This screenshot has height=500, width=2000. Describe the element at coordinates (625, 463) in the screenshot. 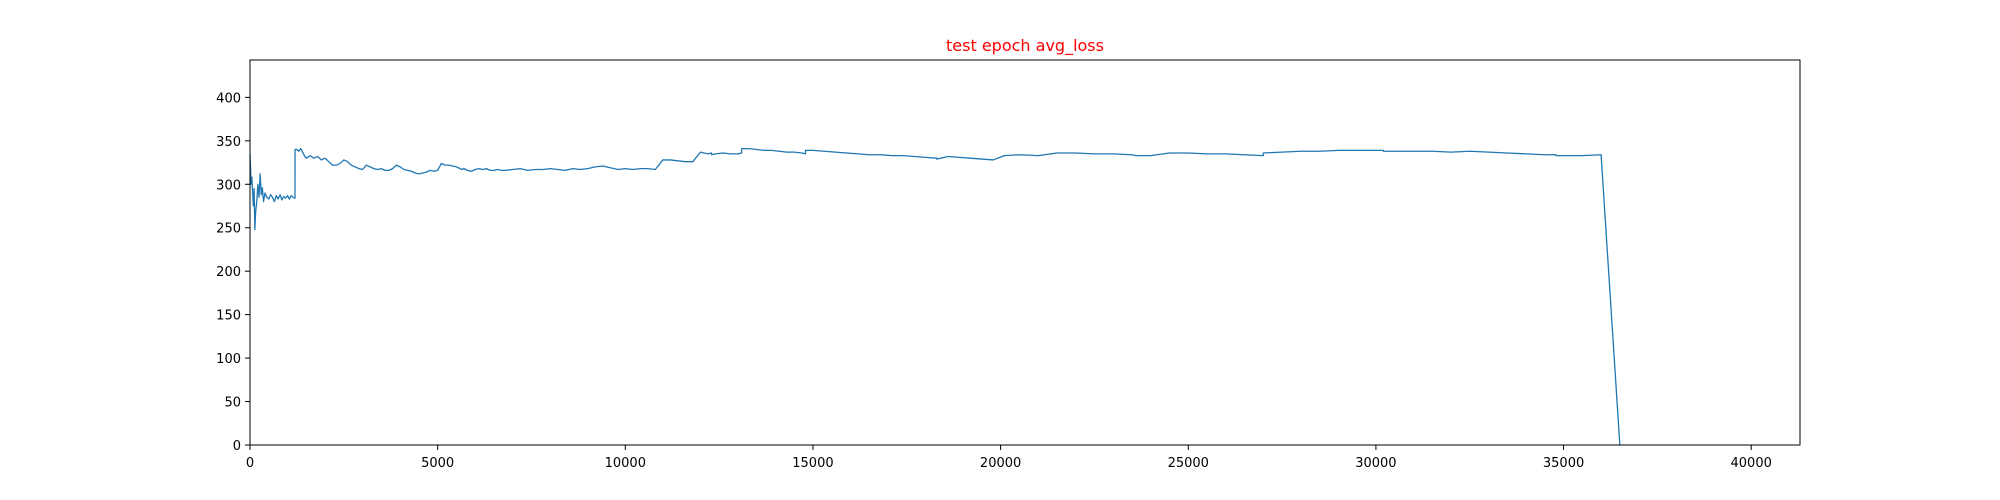

I see `x-tick-label: 10000` at that location.